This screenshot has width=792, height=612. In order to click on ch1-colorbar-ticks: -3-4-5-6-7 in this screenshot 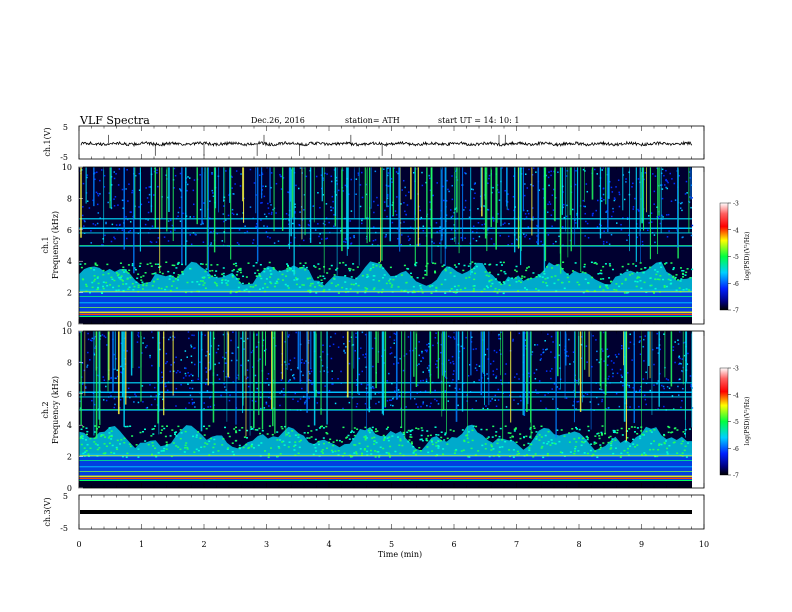, I will do `click(733, 258)`.